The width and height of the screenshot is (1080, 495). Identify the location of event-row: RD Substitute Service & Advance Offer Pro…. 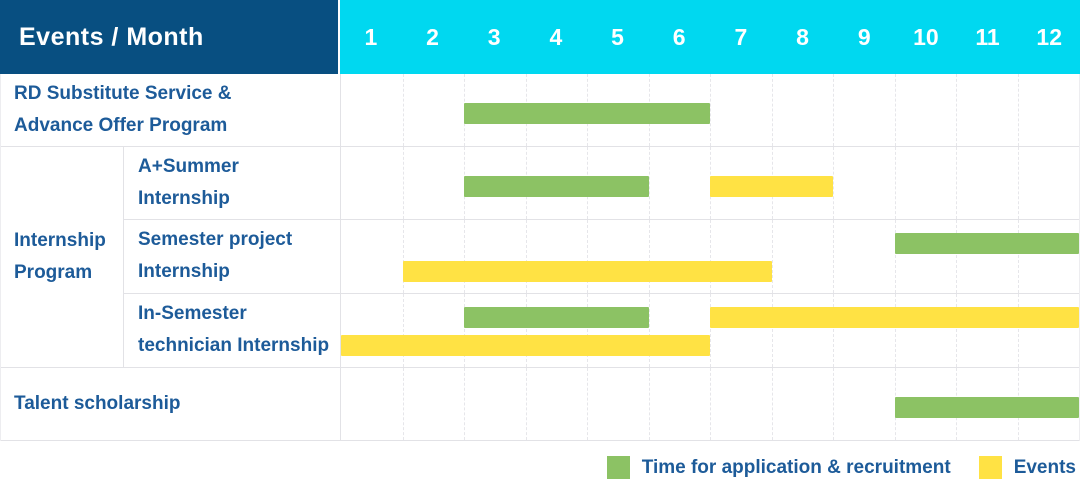
(540, 111).